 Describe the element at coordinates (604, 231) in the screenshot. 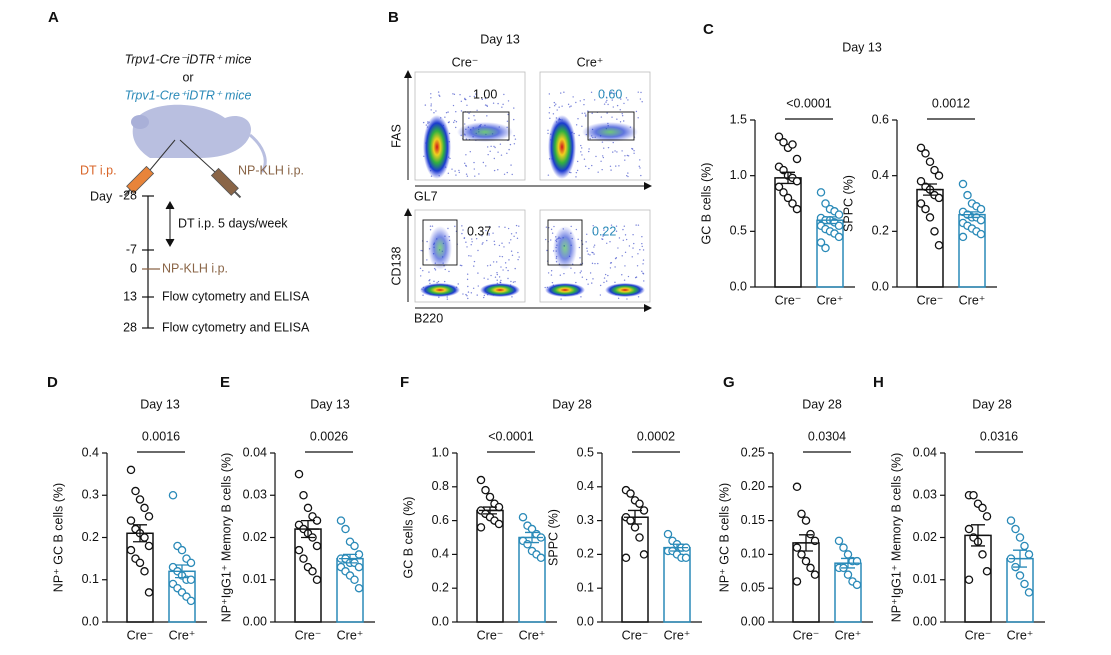

I see `gate-value: 0.22` at that location.